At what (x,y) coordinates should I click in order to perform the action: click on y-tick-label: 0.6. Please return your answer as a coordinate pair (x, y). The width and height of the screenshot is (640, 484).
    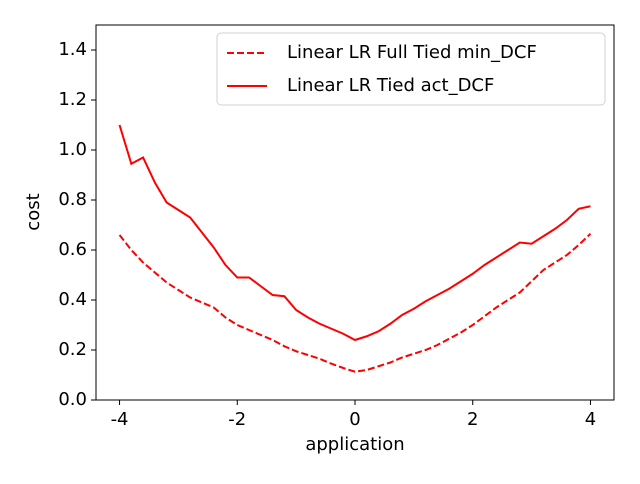
    Looking at the image, I should click on (72, 249).